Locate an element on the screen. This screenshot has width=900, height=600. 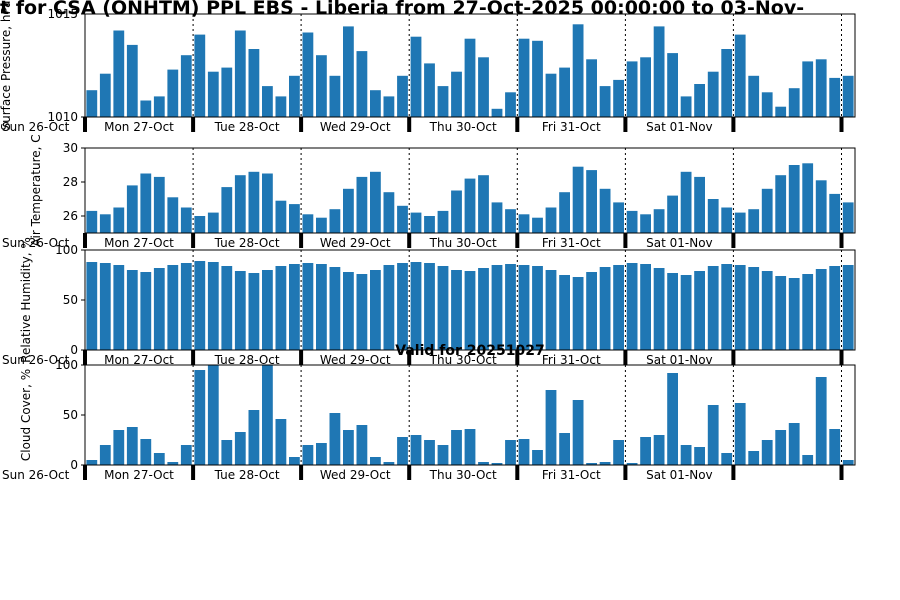
y-tick-label: 30 is located at coordinates (70, 148).